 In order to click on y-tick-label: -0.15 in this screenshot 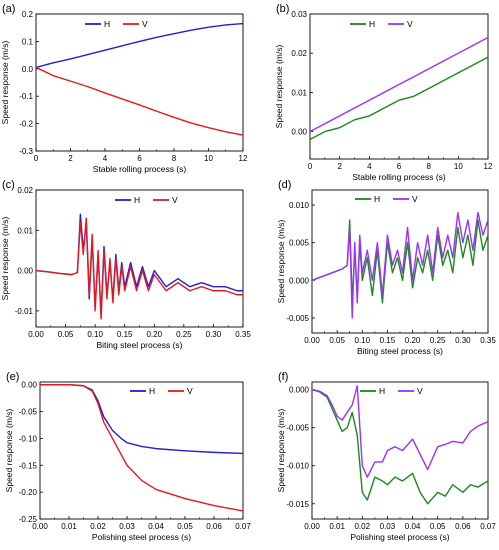, I will do `click(28, 465)`.